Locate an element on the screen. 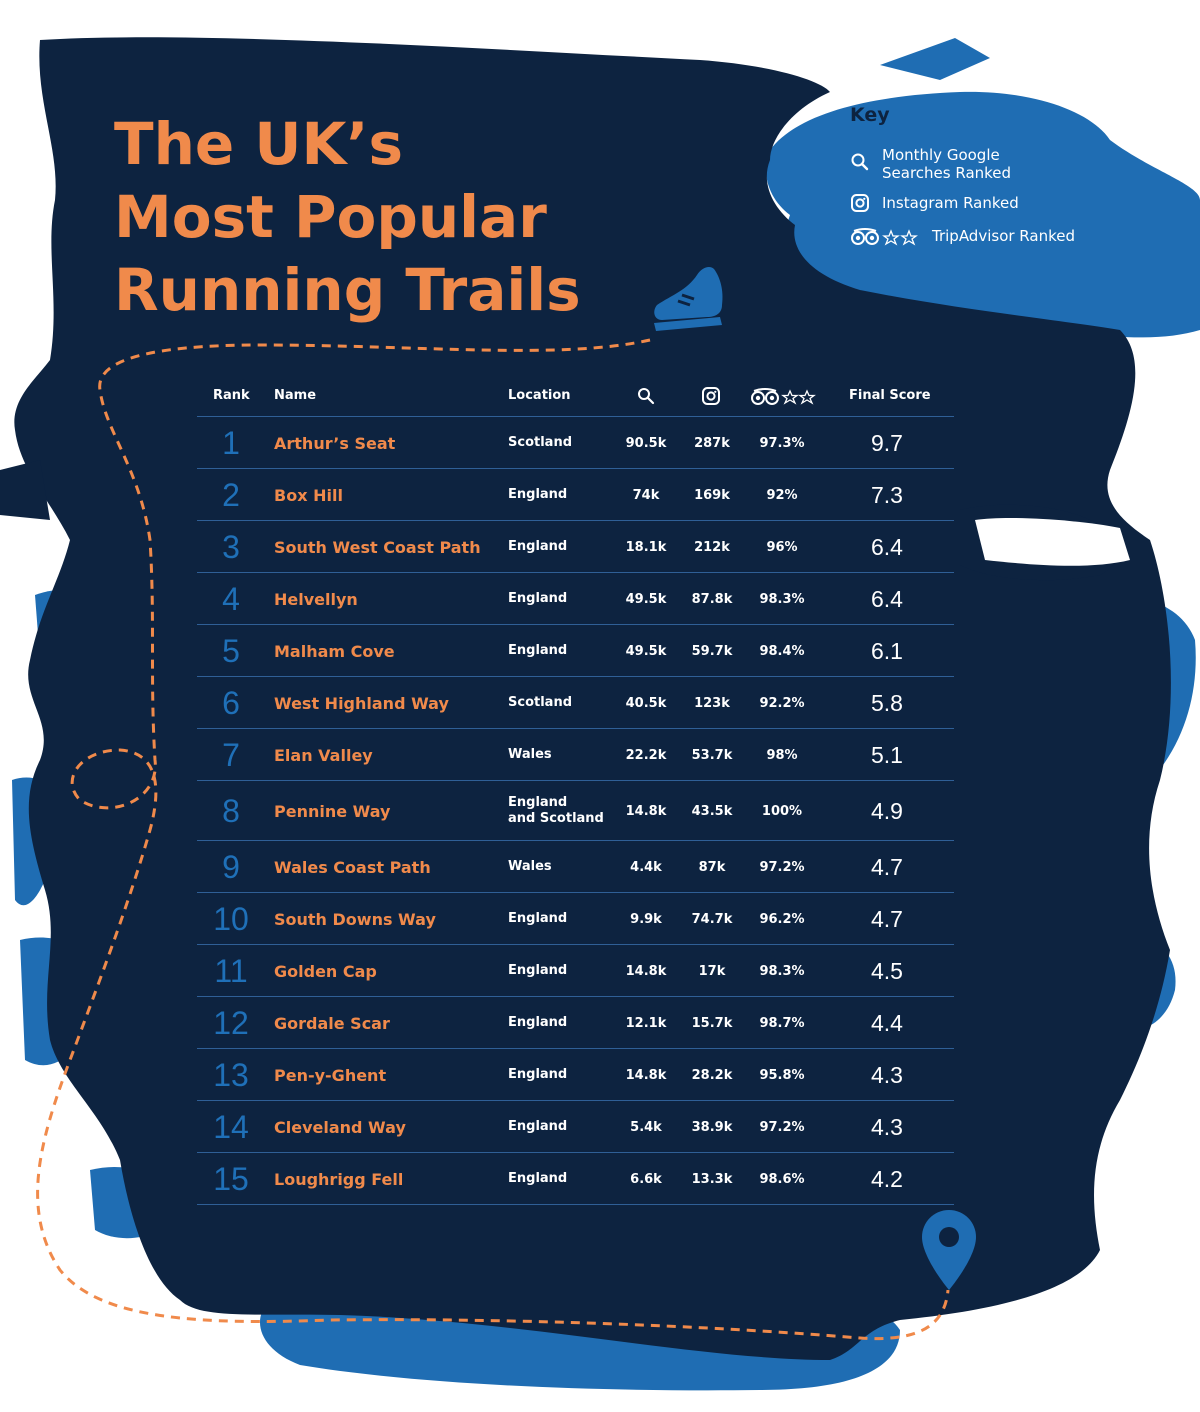  trail-name: Helvellyn is located at coordinates (316, 599).